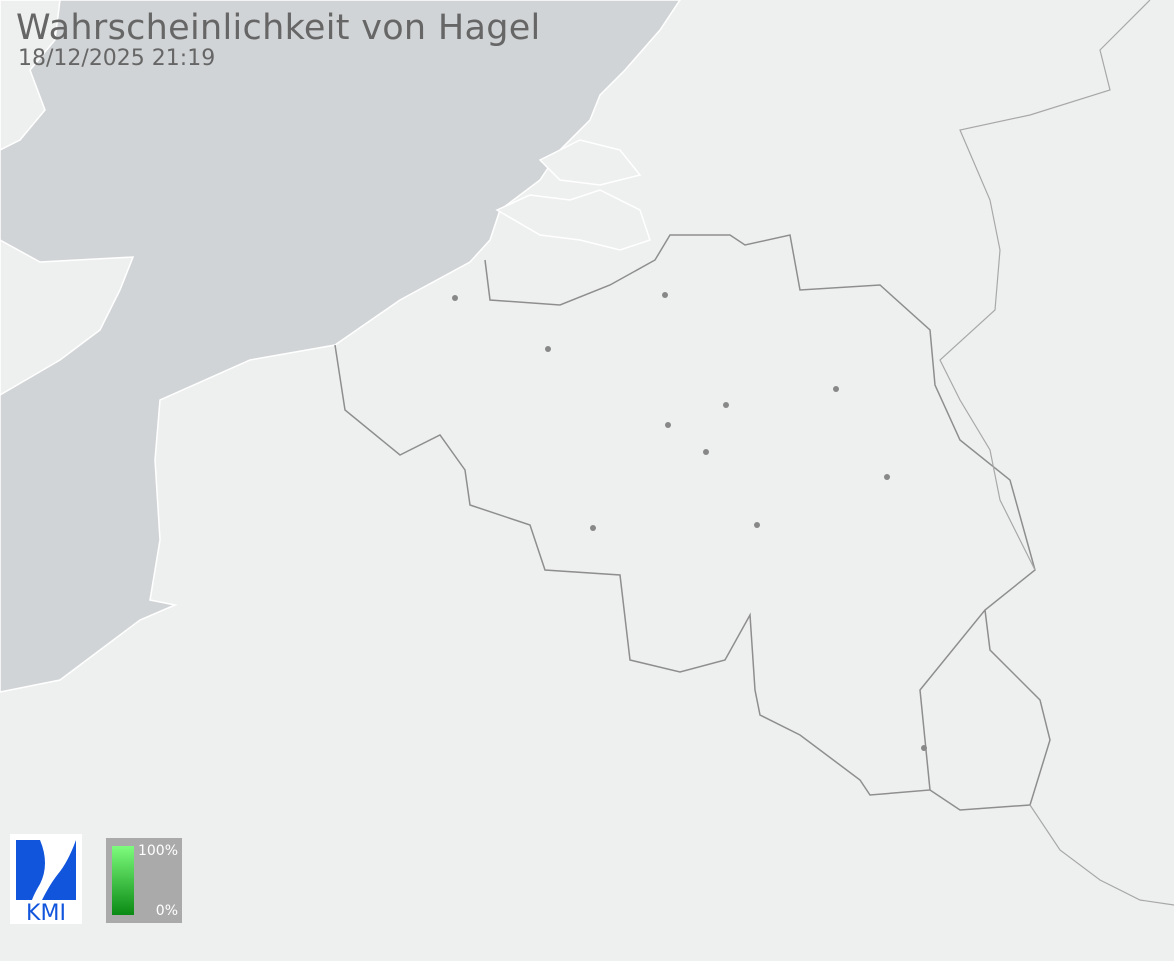  What do you see at coordinates (123, 880) in the screenshot?
I see `legend-color-bar` at bounding box center [123, 880].